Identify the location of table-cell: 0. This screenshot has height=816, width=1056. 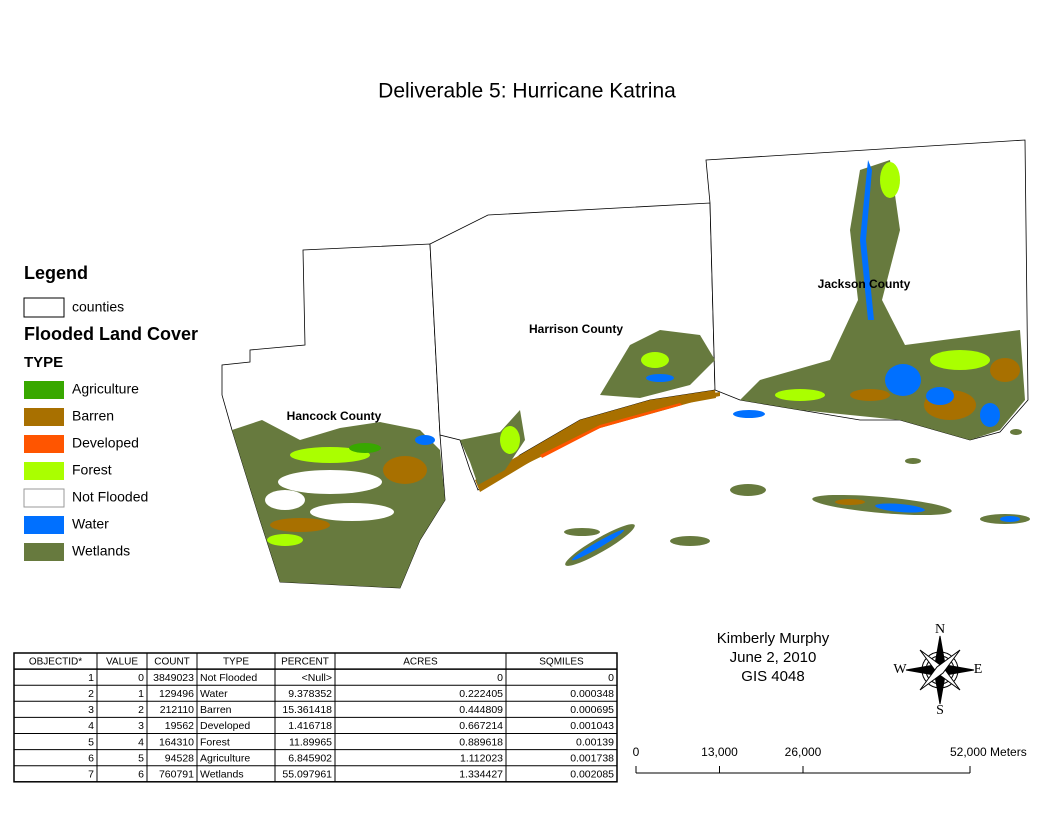
(611, 678).